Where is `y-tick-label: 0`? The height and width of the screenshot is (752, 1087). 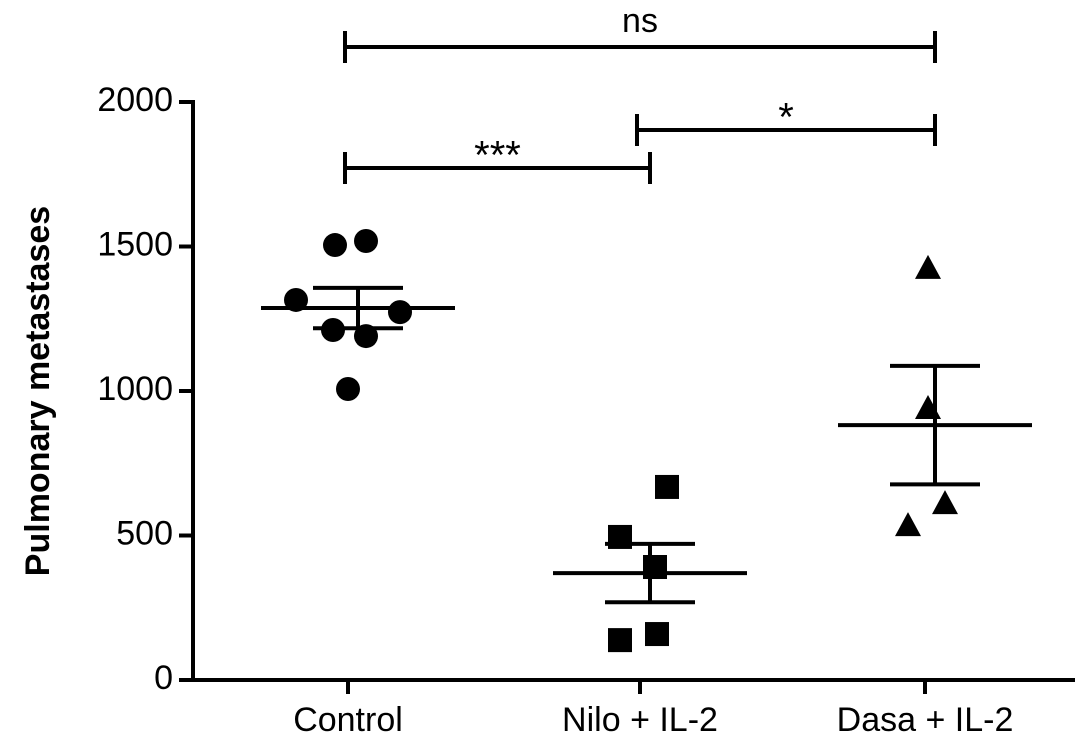
y-tick-label: 0 is located at coordinates (163, 678).